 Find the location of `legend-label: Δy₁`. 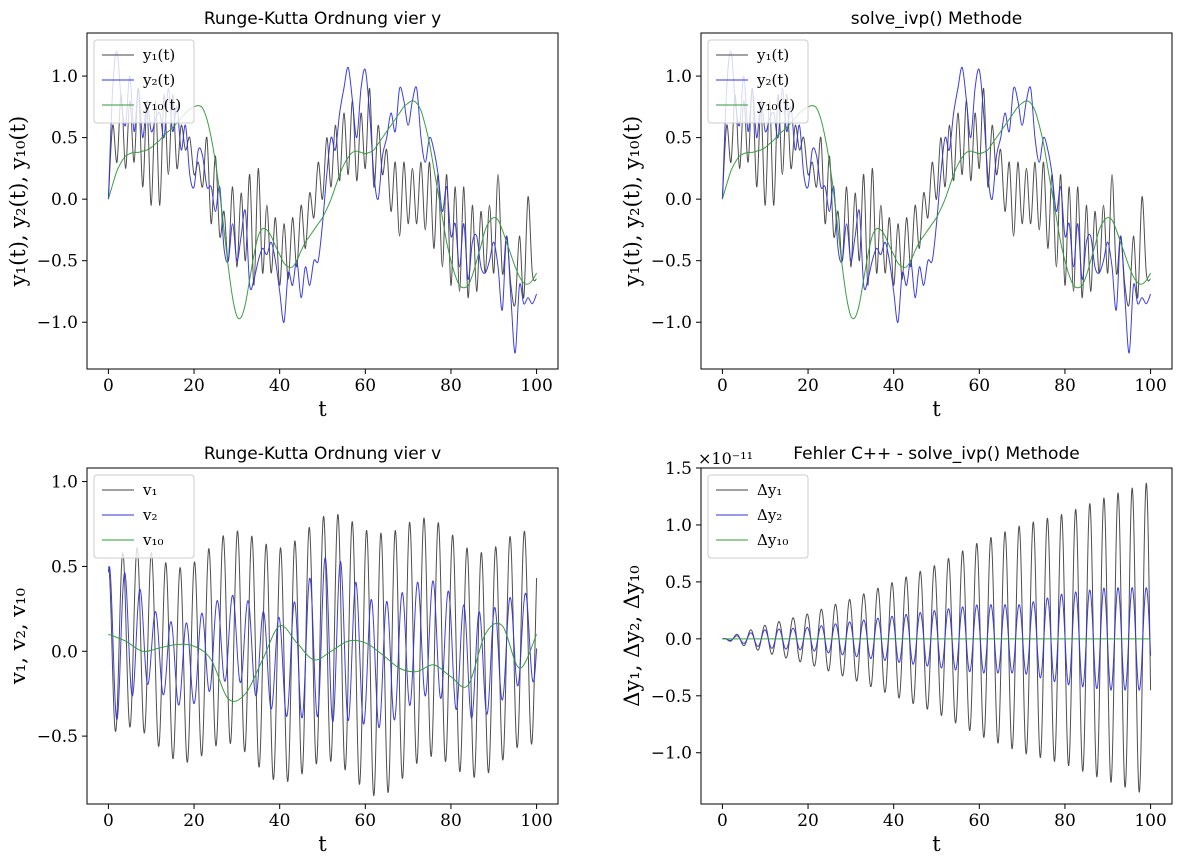

legend-label: Δy₁ is located at coordinates (769, 490).